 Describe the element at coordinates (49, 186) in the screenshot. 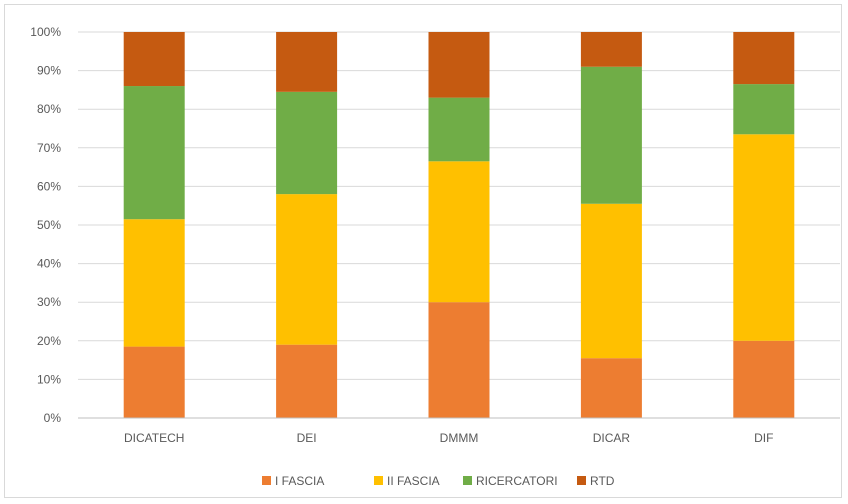

I see `y-tick-label: 60%` at that location.